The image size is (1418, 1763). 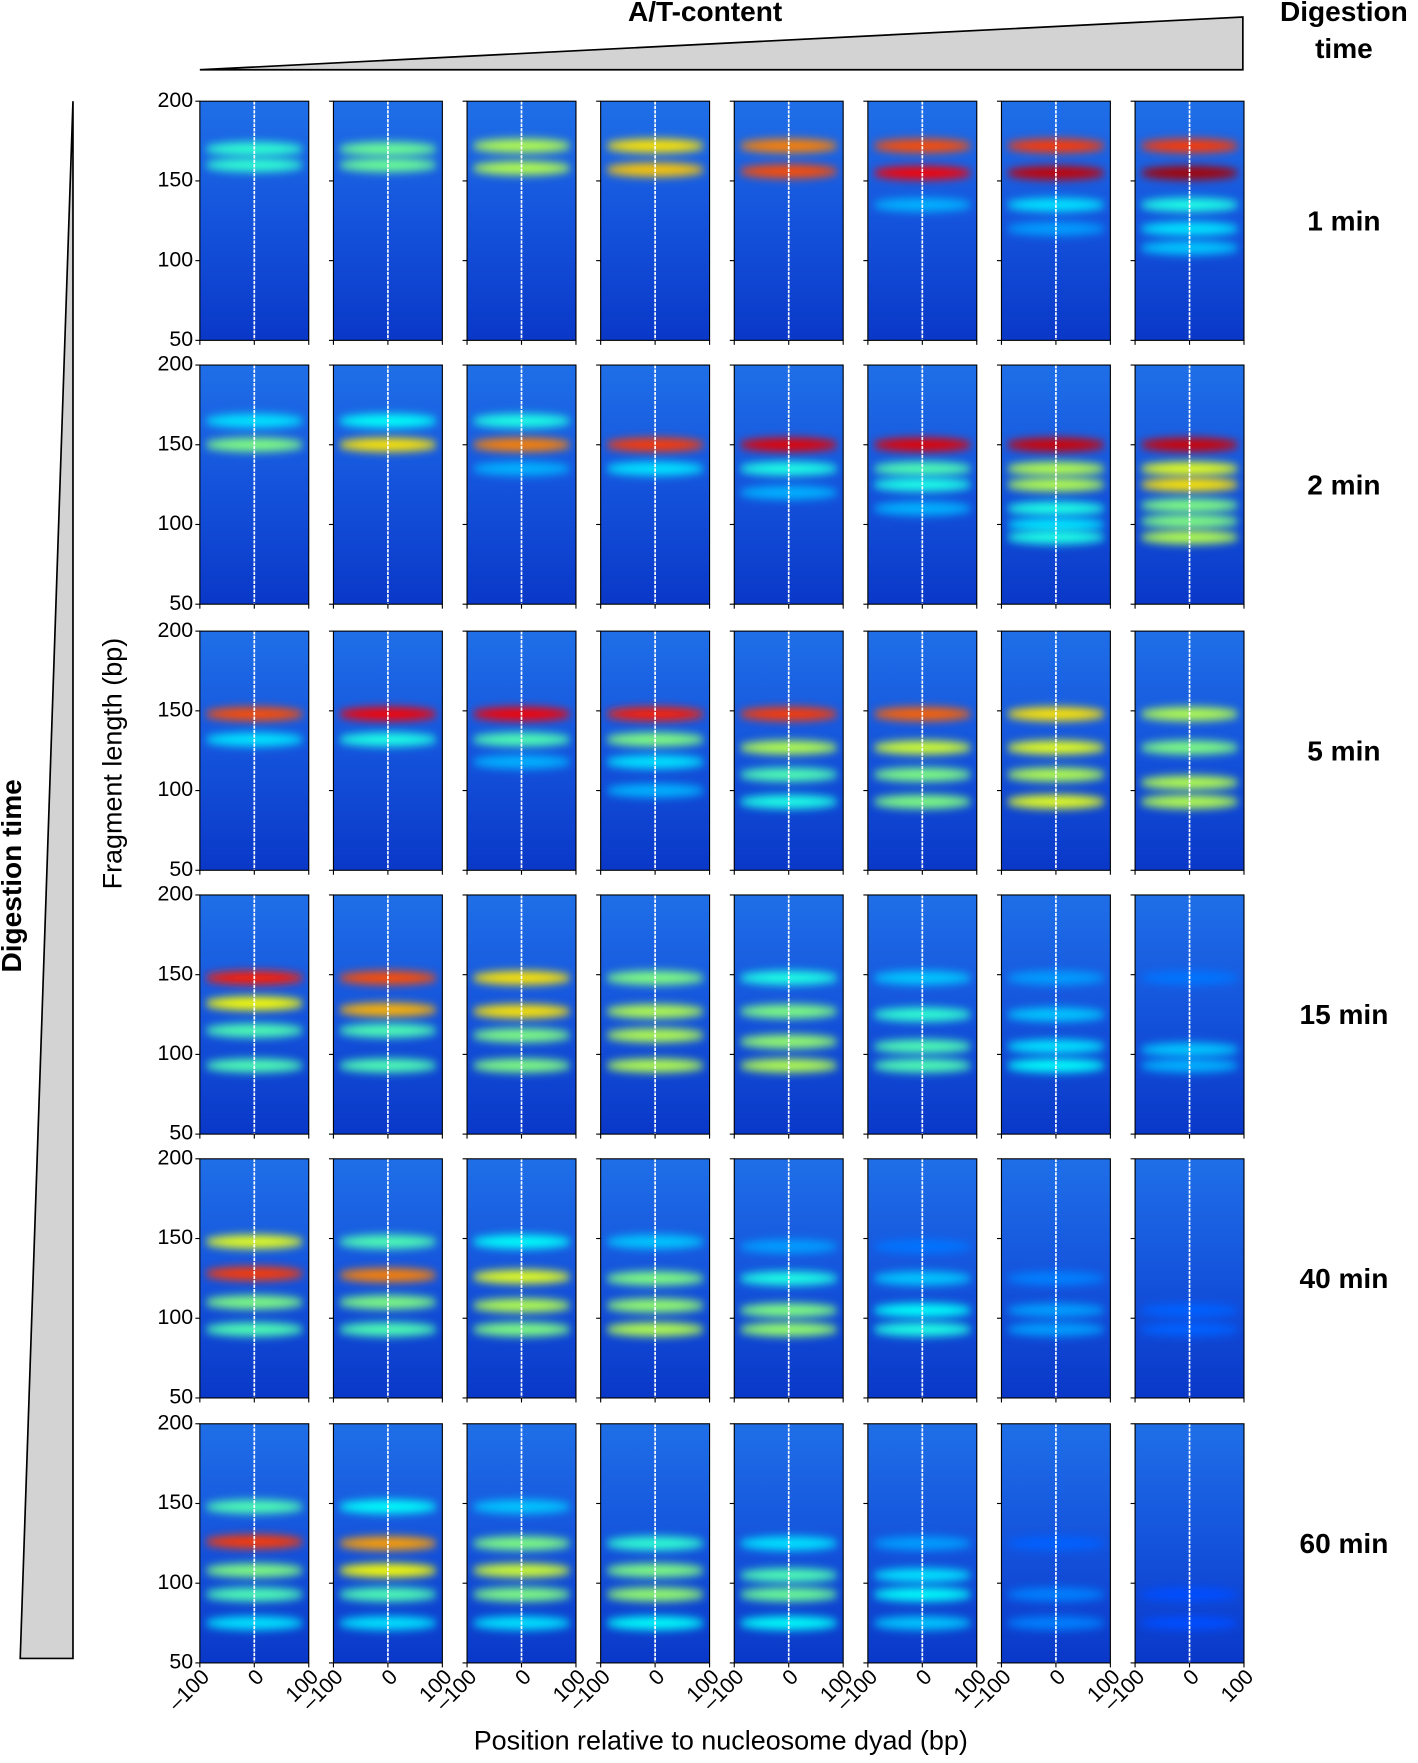 I want to click on right-title: Digestion, so click(x=1344, y=13).